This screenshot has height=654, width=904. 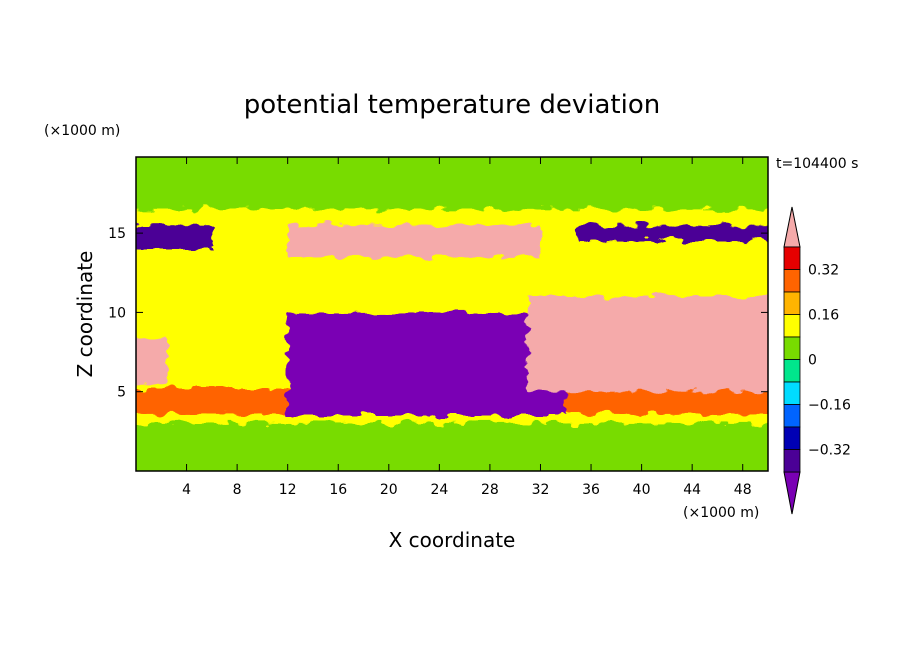 I want to click on colorbar-tick-label: 0.32, so click(x=823, y=271).